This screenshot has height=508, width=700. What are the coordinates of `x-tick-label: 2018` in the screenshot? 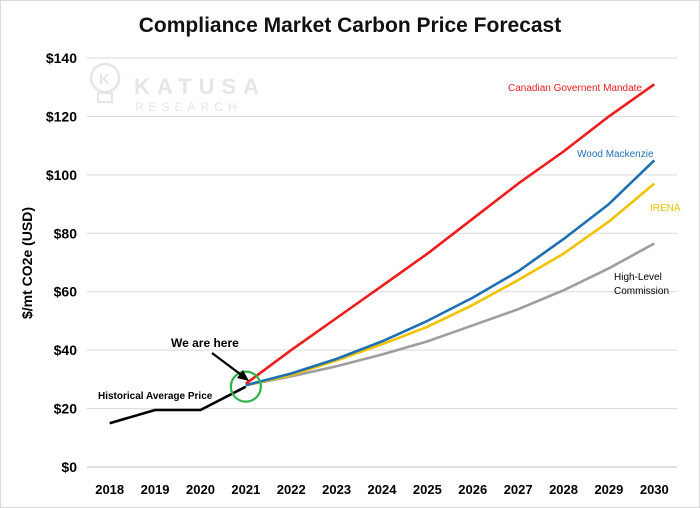 It's located at (109, 489).